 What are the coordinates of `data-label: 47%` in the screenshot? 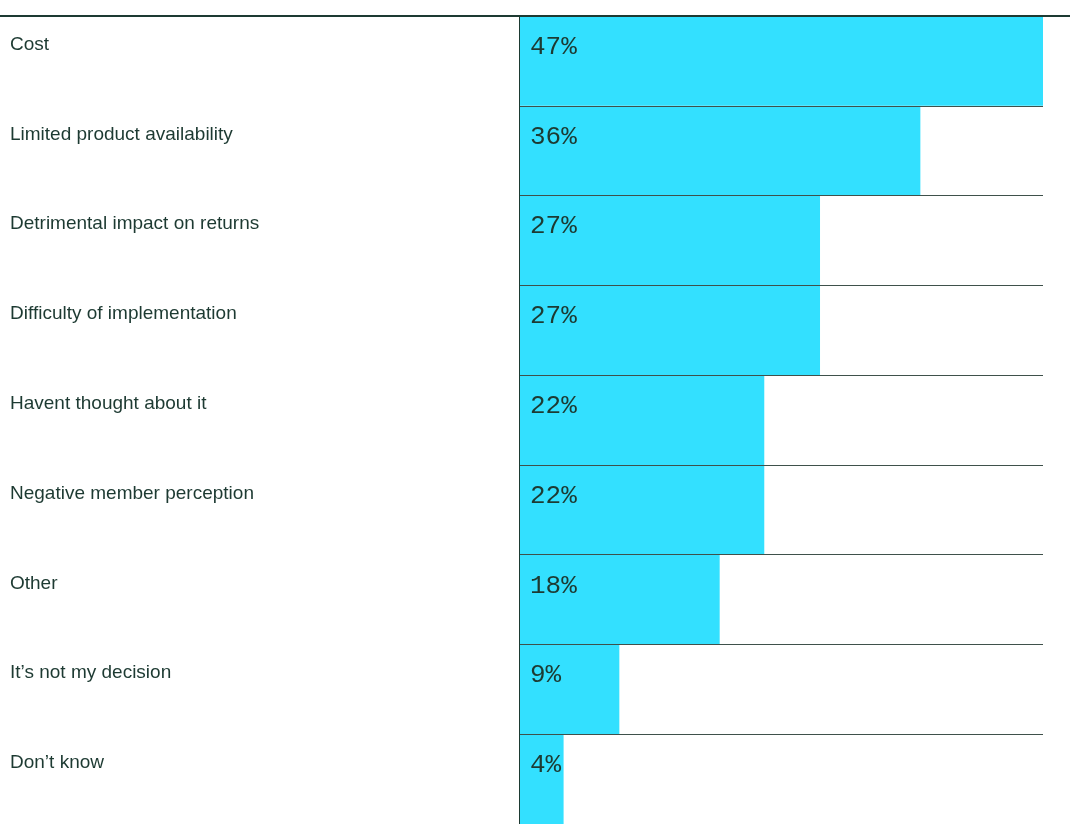 It's located at (554, 46).